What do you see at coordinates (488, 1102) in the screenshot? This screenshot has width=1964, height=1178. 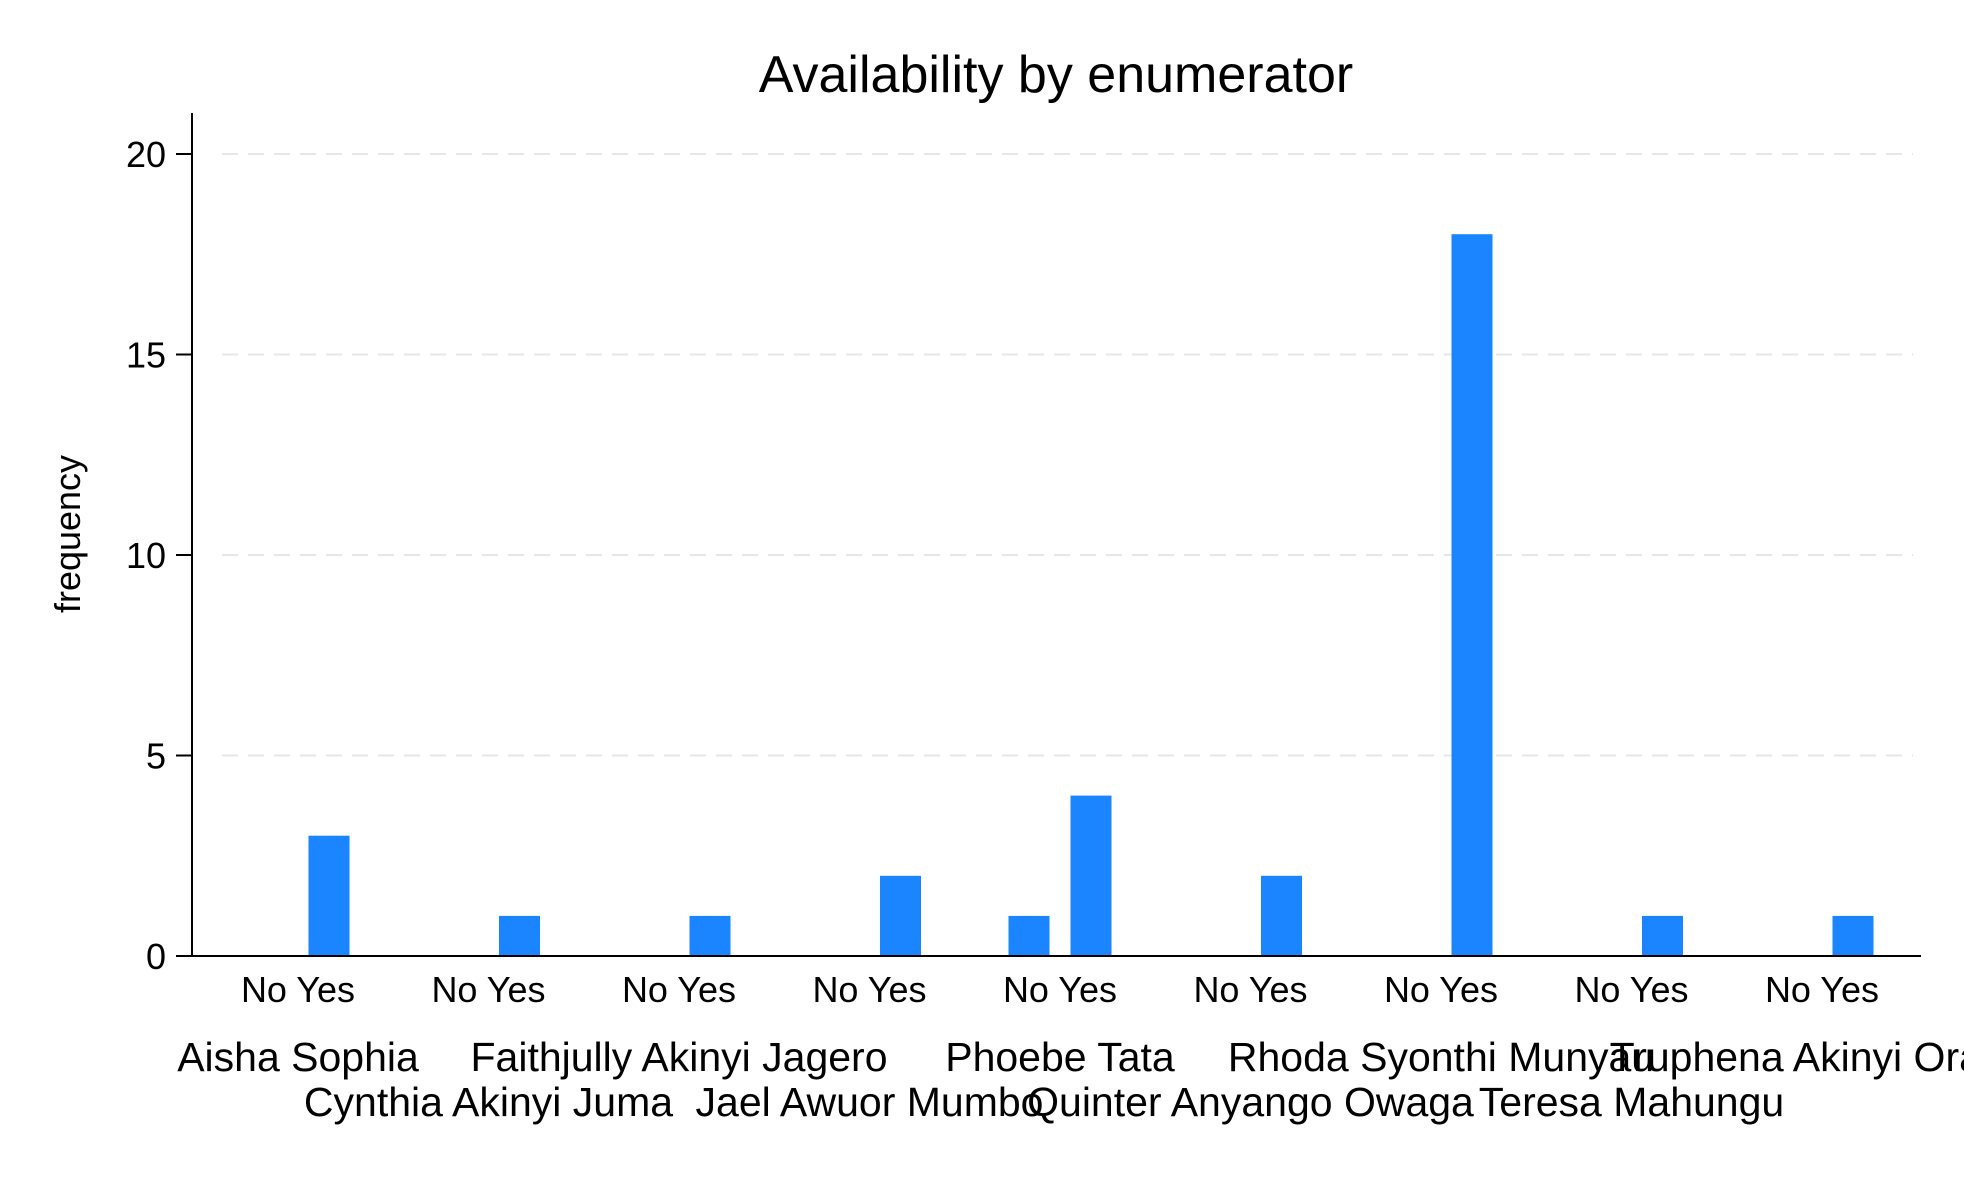 I see `category-label: Cynthia Akinyi Juma` at bounding box center [488, 1102].